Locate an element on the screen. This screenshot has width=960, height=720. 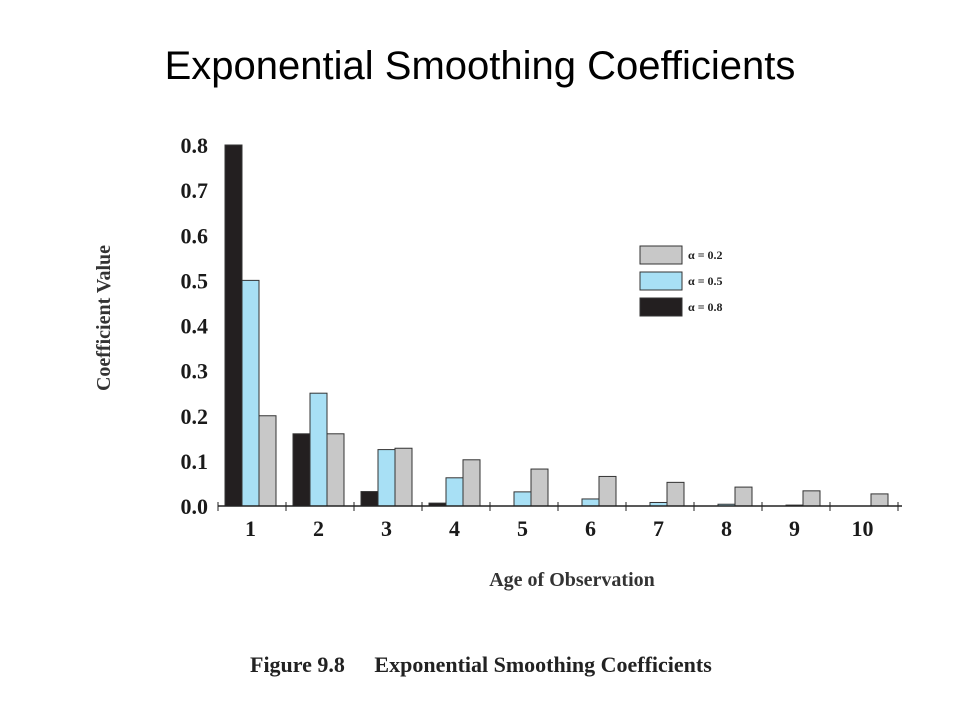
y-tick-label: 0.8 is located at coordinates (195, 145).